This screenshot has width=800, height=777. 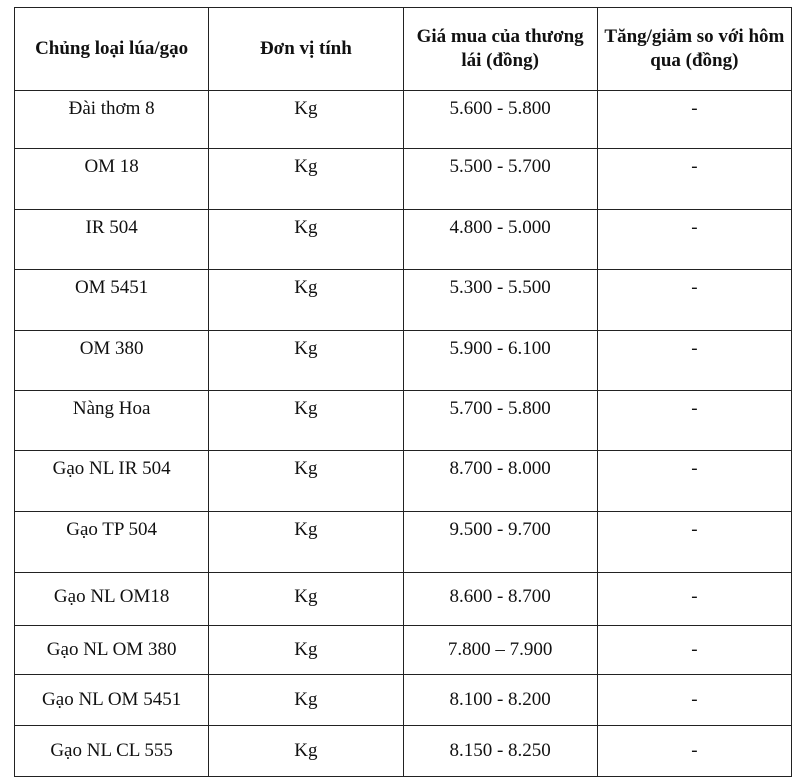 I want to click on cell-variety: Gạo TP 504, so click(x=111, y=542).